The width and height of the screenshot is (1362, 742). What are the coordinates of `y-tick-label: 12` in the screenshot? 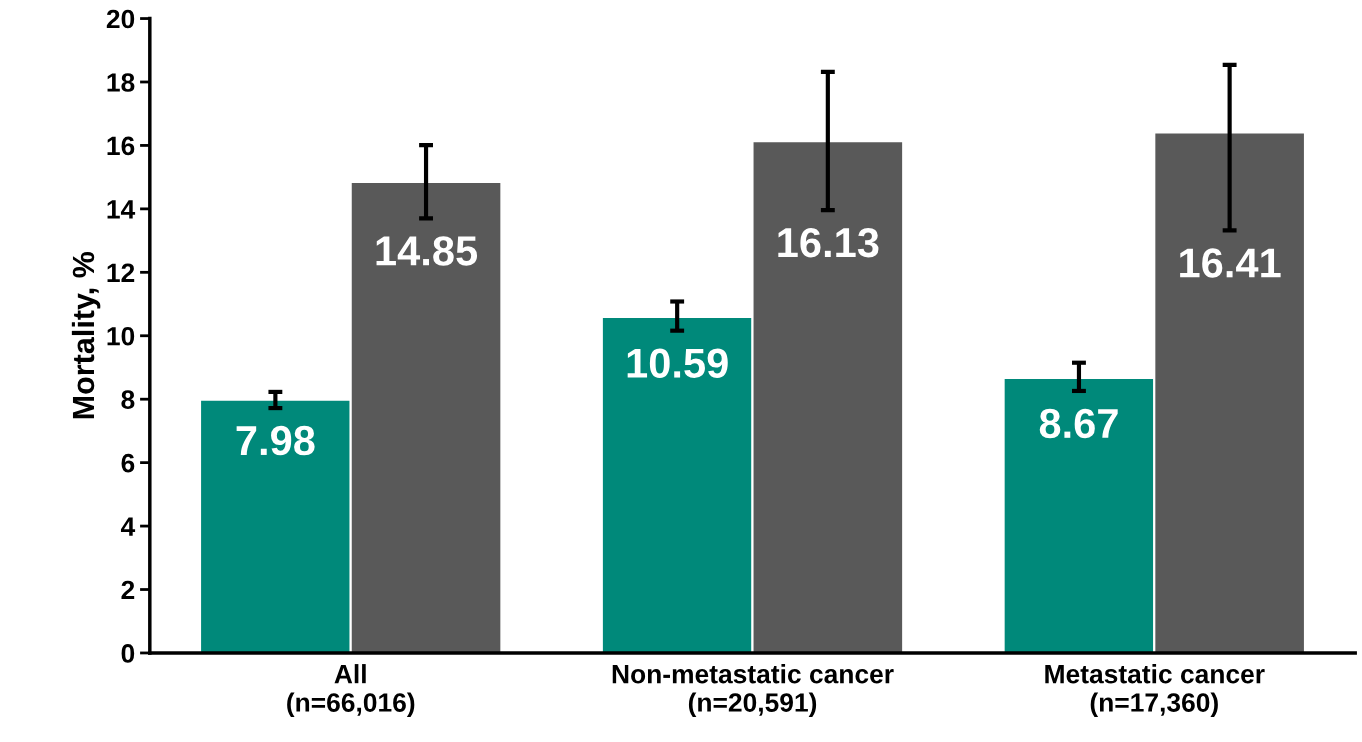 It's located at (121, 272).